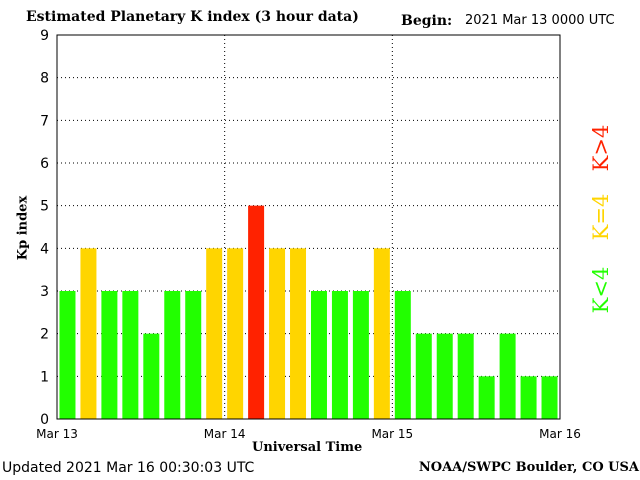 Image resolution: width=640 pixels, height=480 pixels. Describe the element at coordinates (44, 377) in the screenshot. I see `y-tick-label: 1` at that location.